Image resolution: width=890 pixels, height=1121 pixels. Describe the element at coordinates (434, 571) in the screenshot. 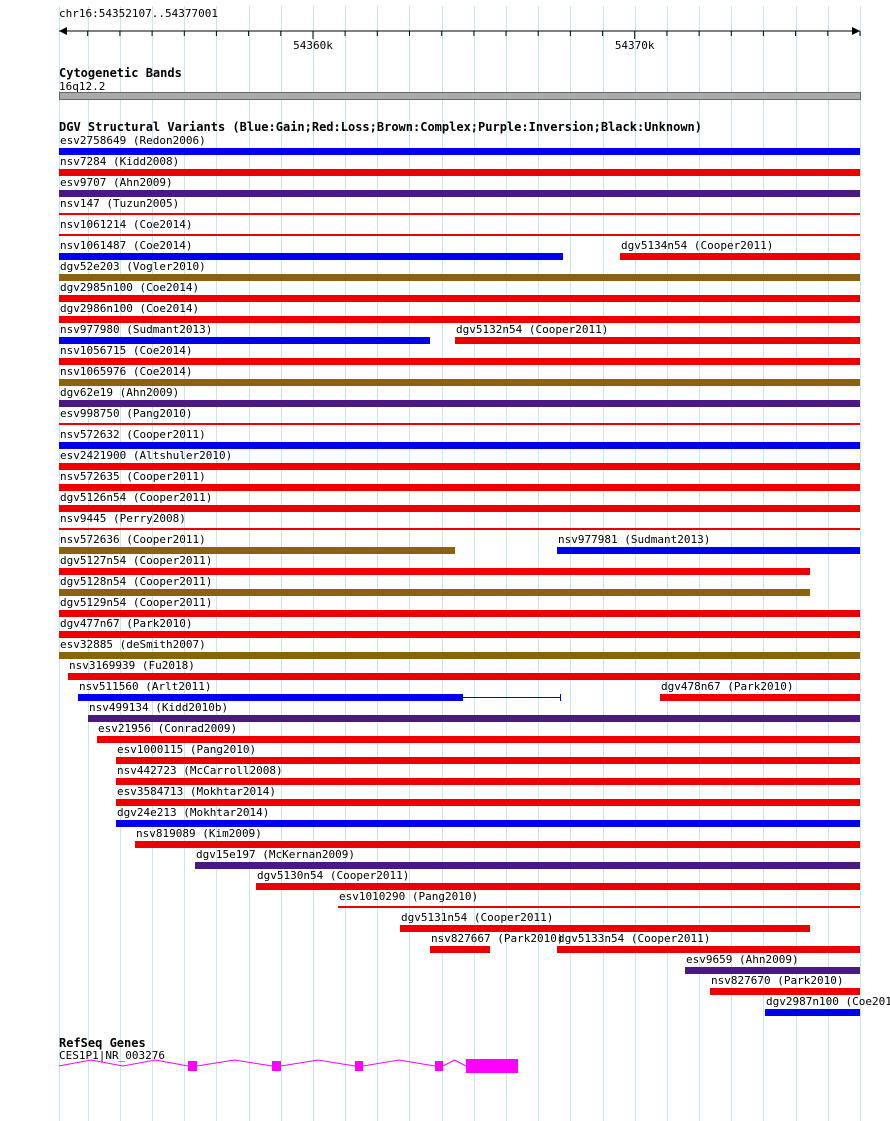

I see `variant-bar-dgv5127n54` at that location.